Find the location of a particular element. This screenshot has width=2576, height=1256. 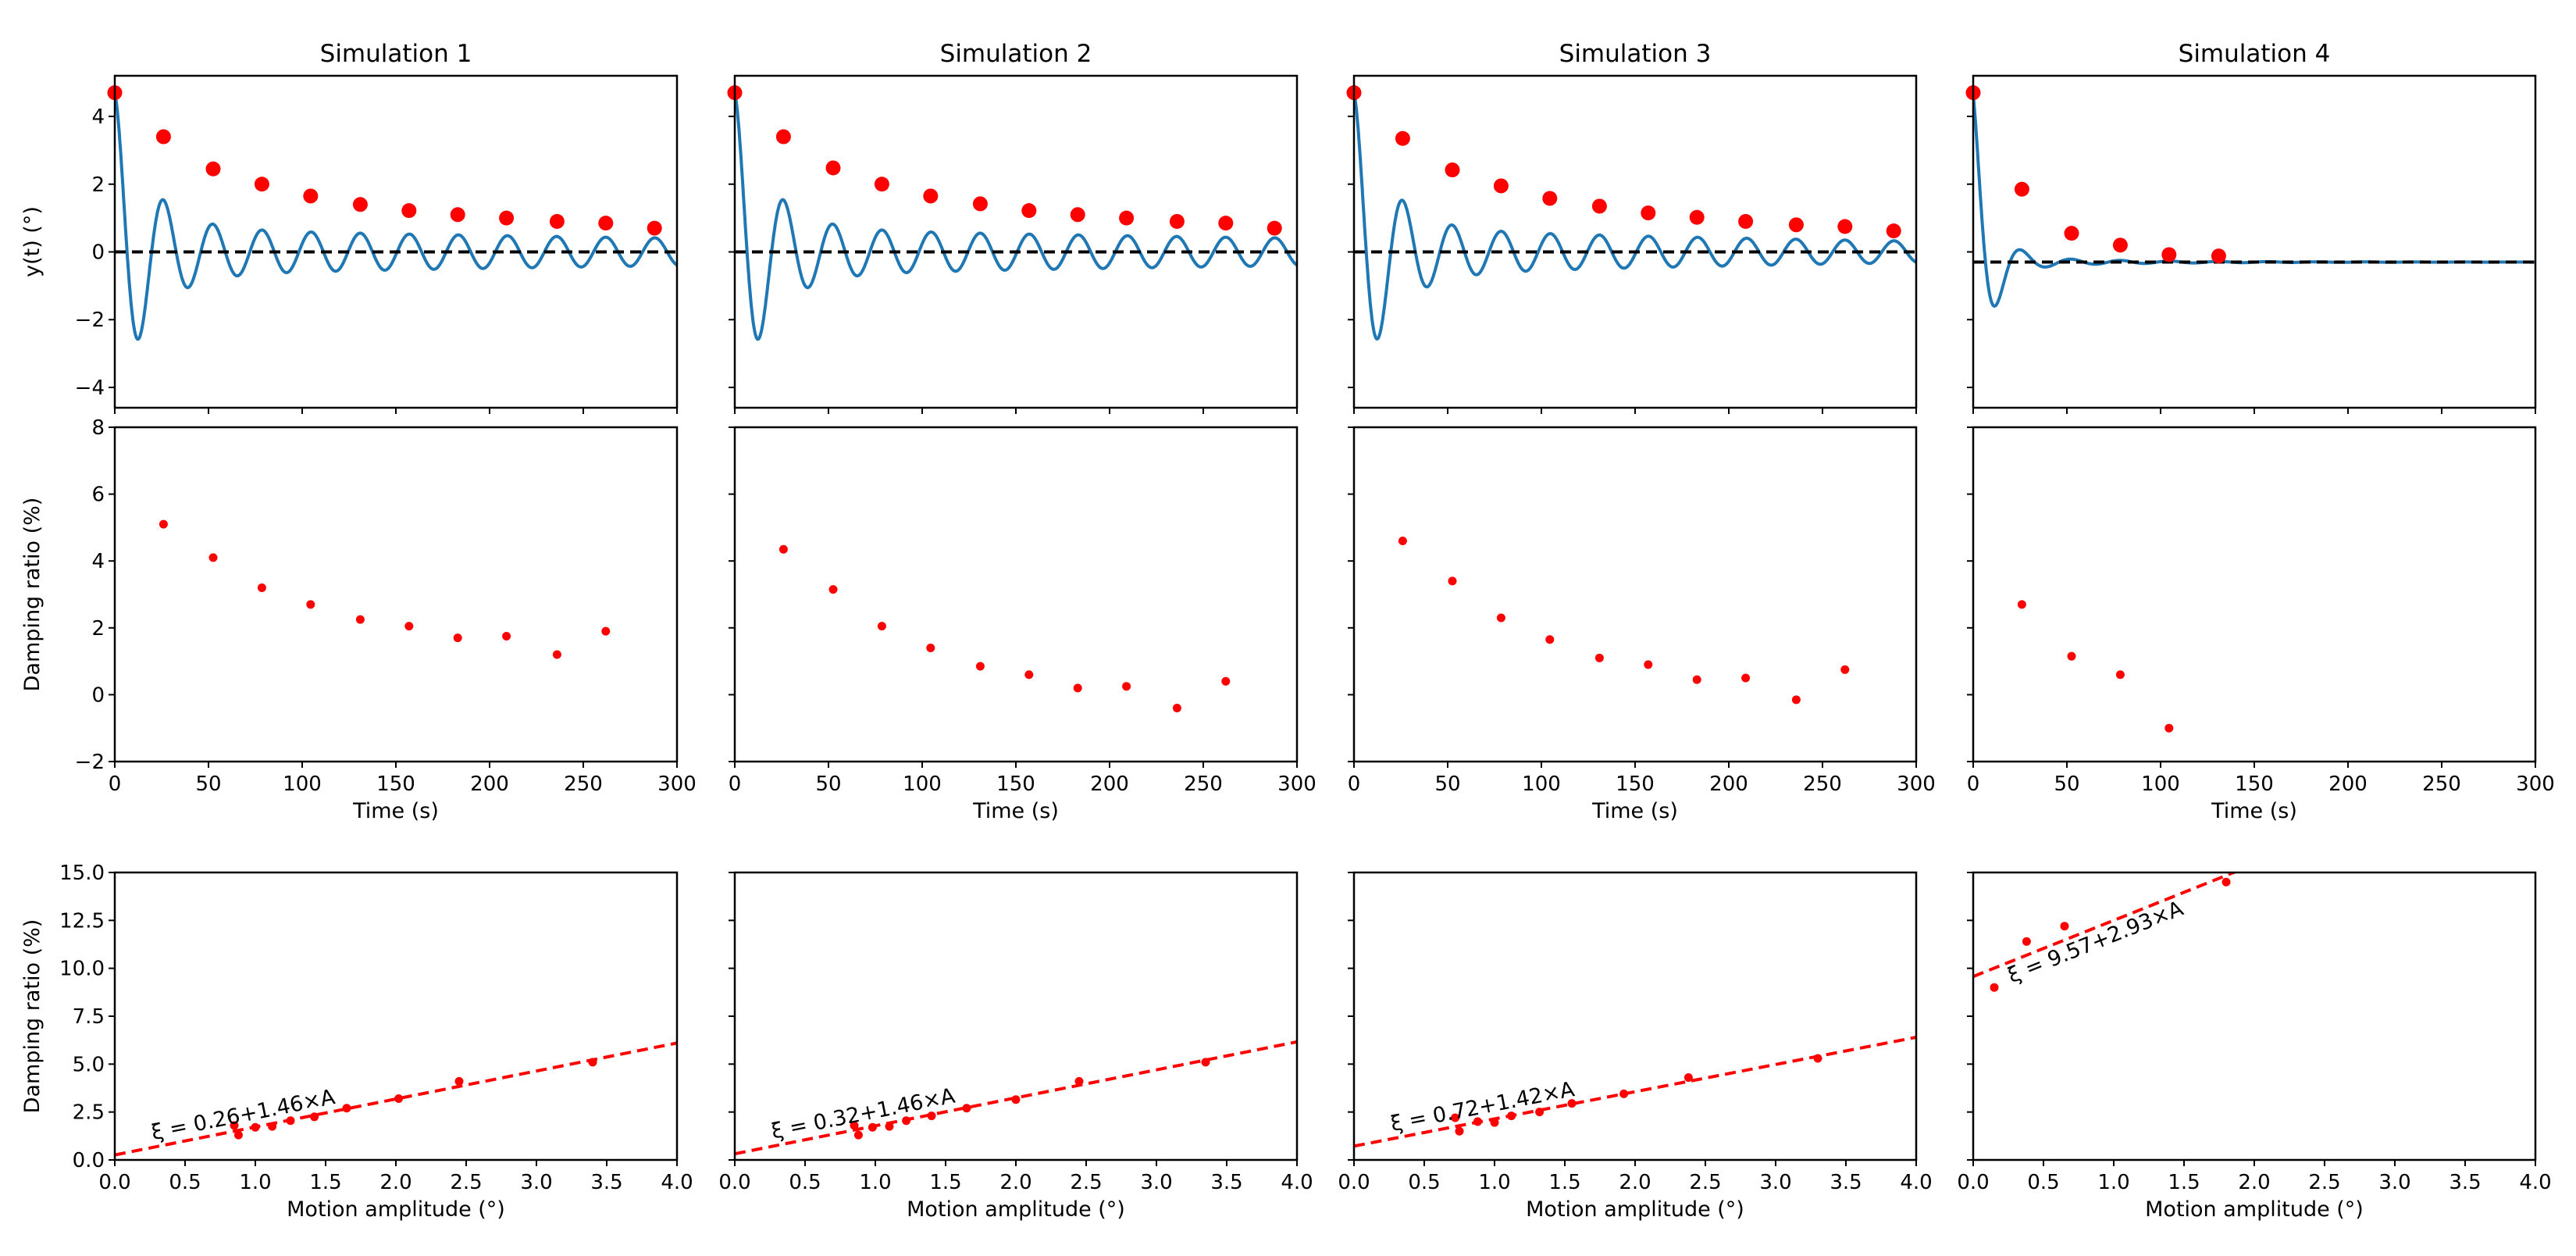

x-axis-label: Motion amplitude (°) is located at coordinates (2254, 1209).